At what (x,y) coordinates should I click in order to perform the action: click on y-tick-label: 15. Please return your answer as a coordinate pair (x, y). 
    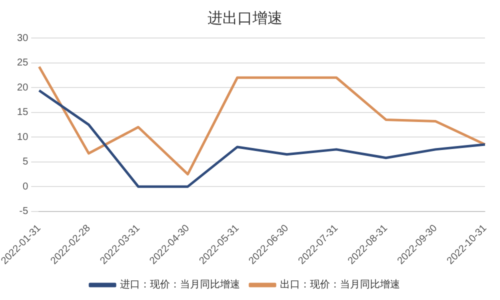
    Looking at the image, I should click on (23, 112).